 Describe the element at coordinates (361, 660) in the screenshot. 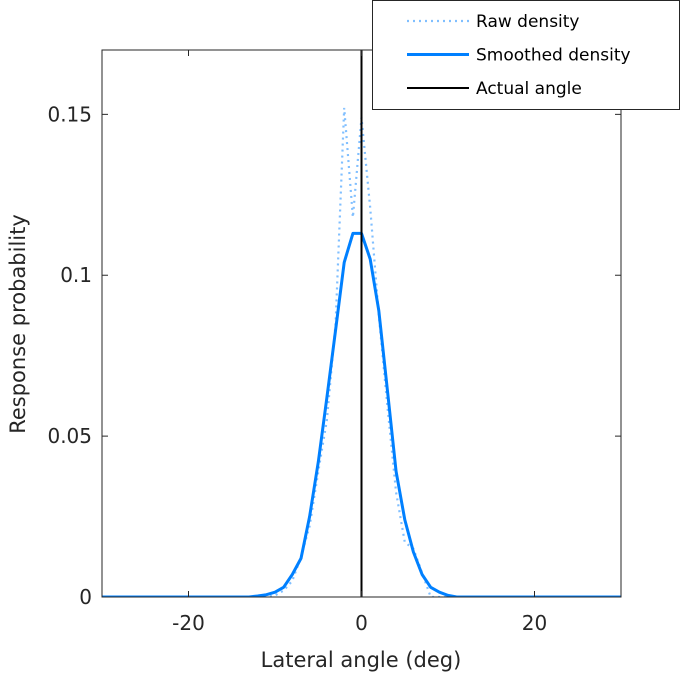

I see `x-axis-label: Lateral angle (deg)` at that location.